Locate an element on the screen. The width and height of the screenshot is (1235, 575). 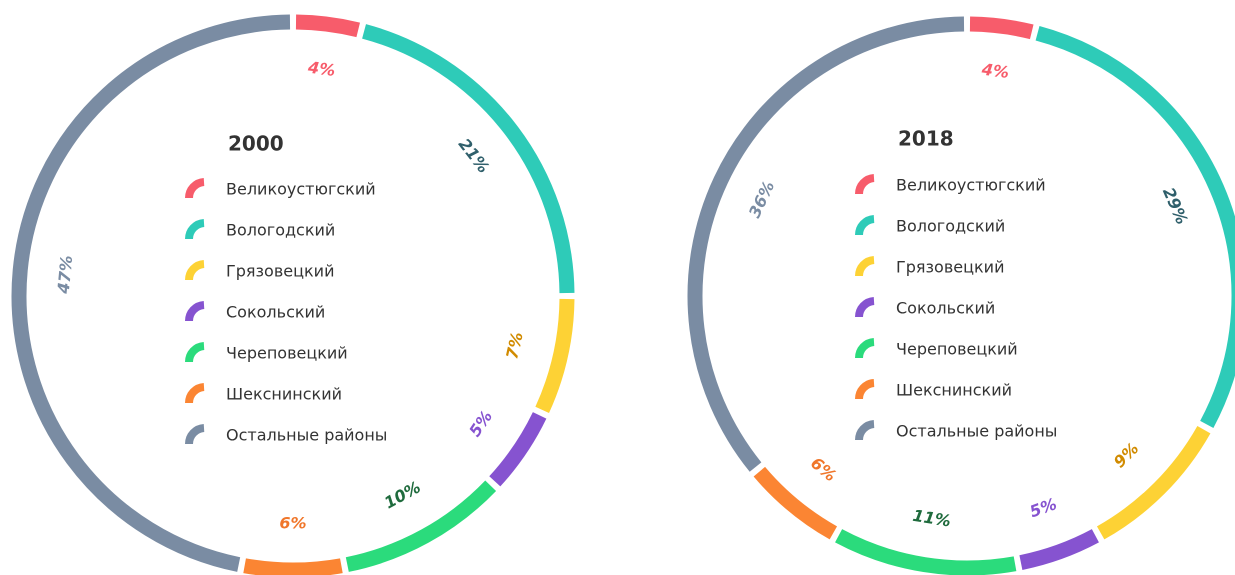
value-label: 47% is located at coordinates (65, 274).